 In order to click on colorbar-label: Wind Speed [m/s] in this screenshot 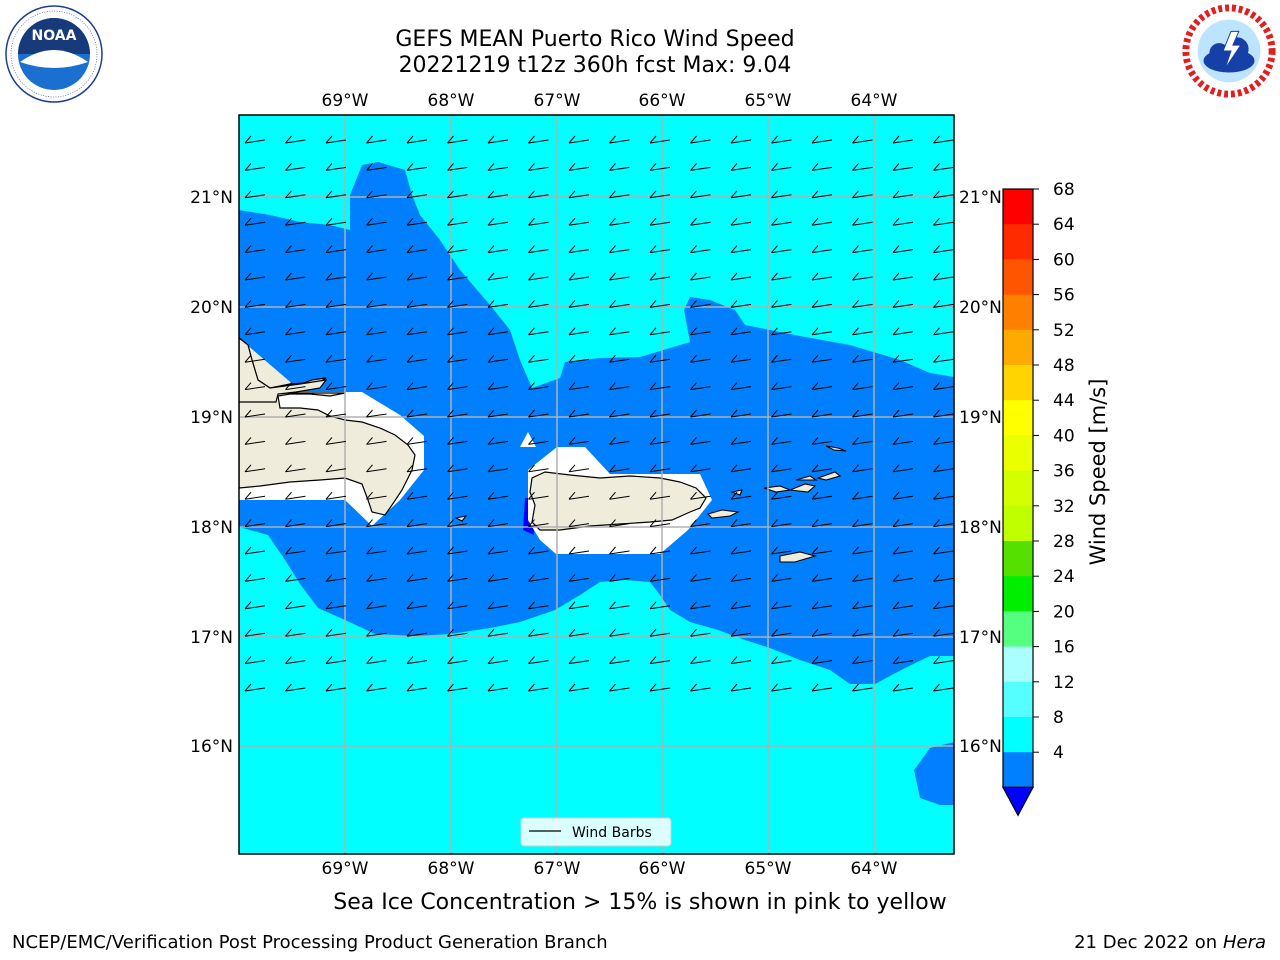, I will do `click(1098, 472)`.